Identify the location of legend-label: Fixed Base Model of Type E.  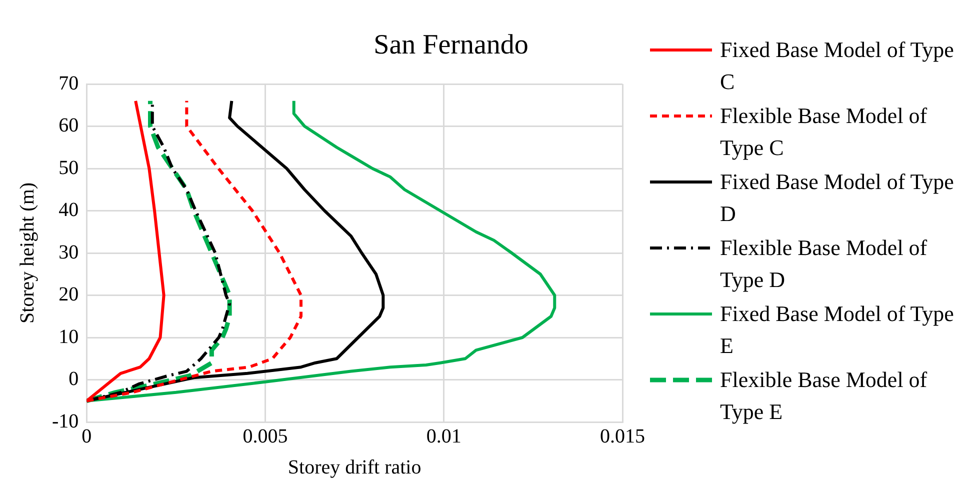
(837, 330).